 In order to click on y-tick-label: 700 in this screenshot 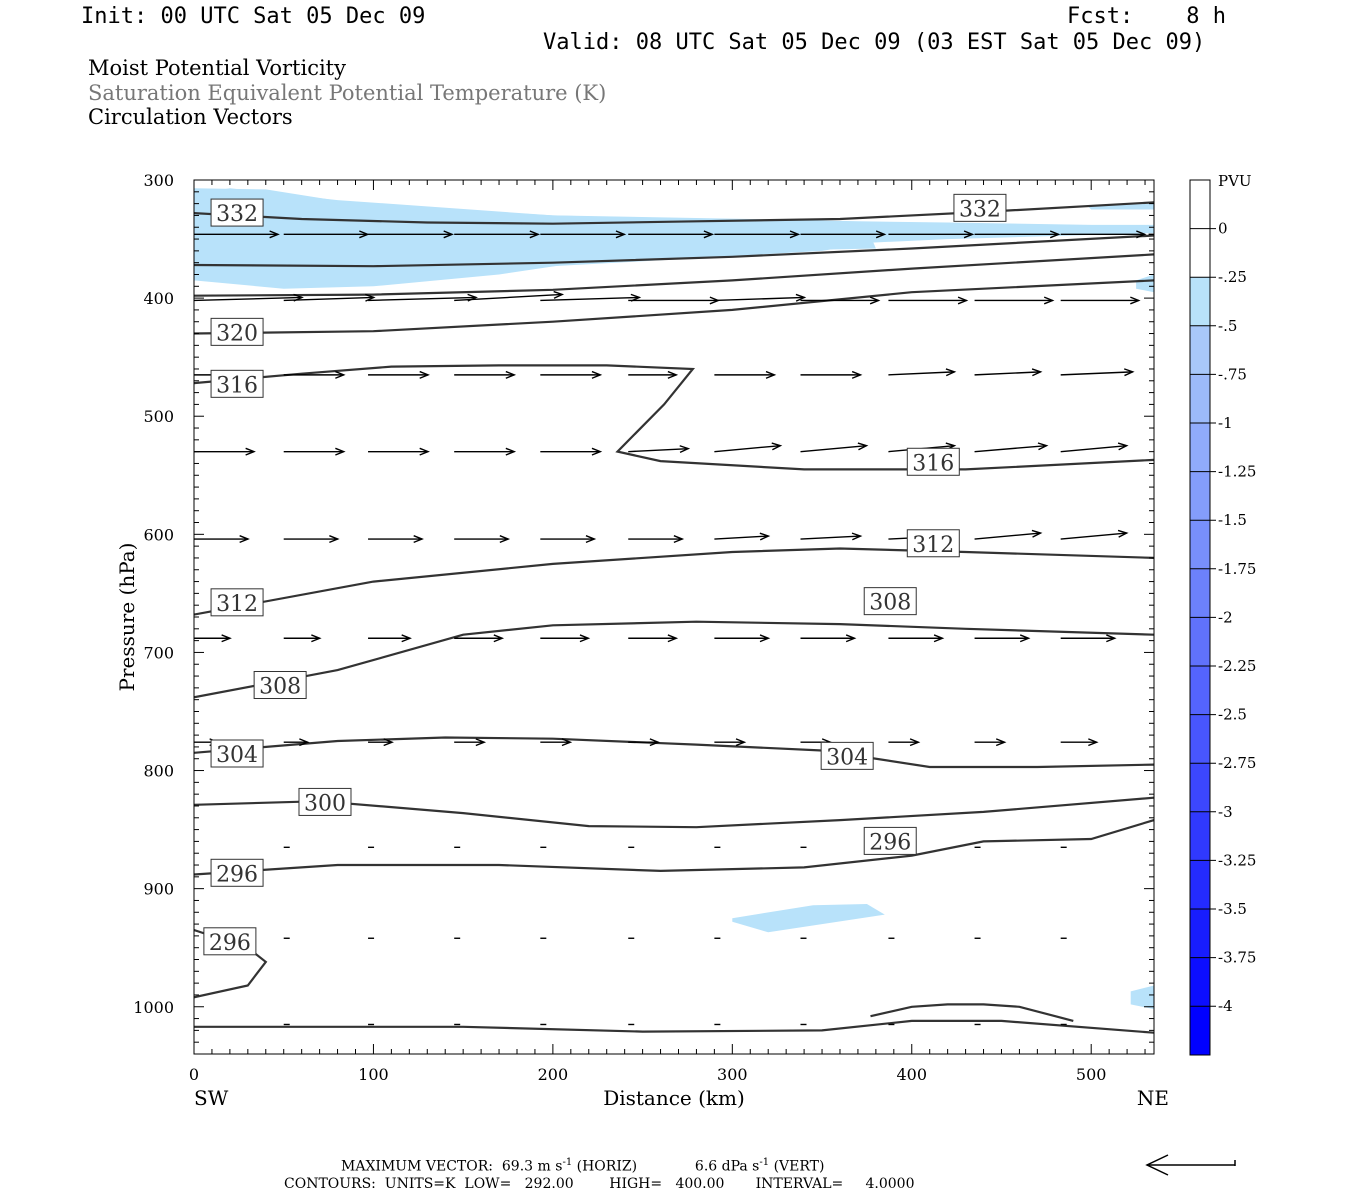, I will do `click(158, 652)`.